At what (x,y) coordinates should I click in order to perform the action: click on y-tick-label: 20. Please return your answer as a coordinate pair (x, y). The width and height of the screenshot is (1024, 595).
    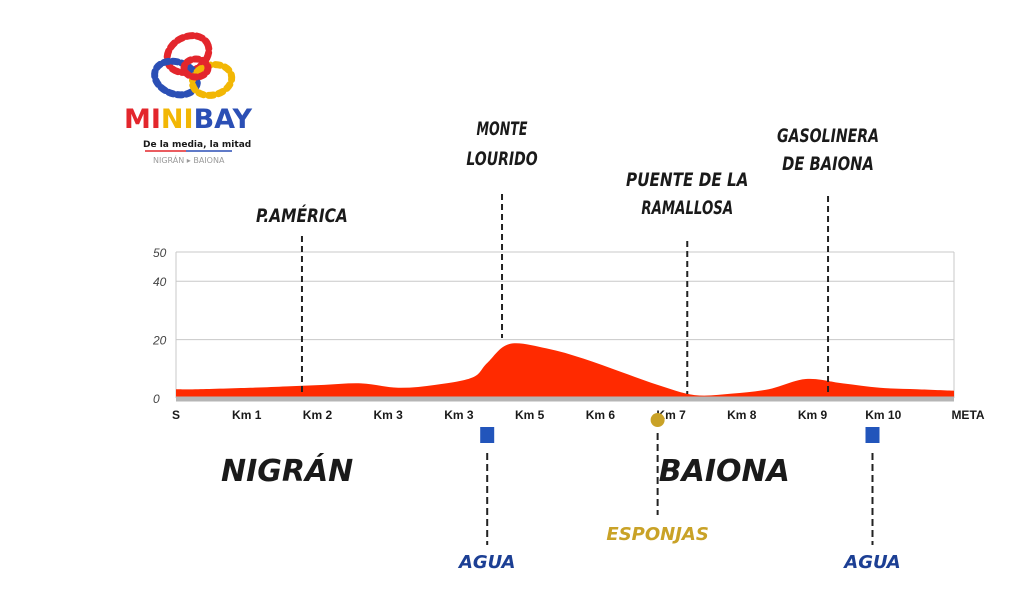
    Looking at the image, I should click on (159, 341).